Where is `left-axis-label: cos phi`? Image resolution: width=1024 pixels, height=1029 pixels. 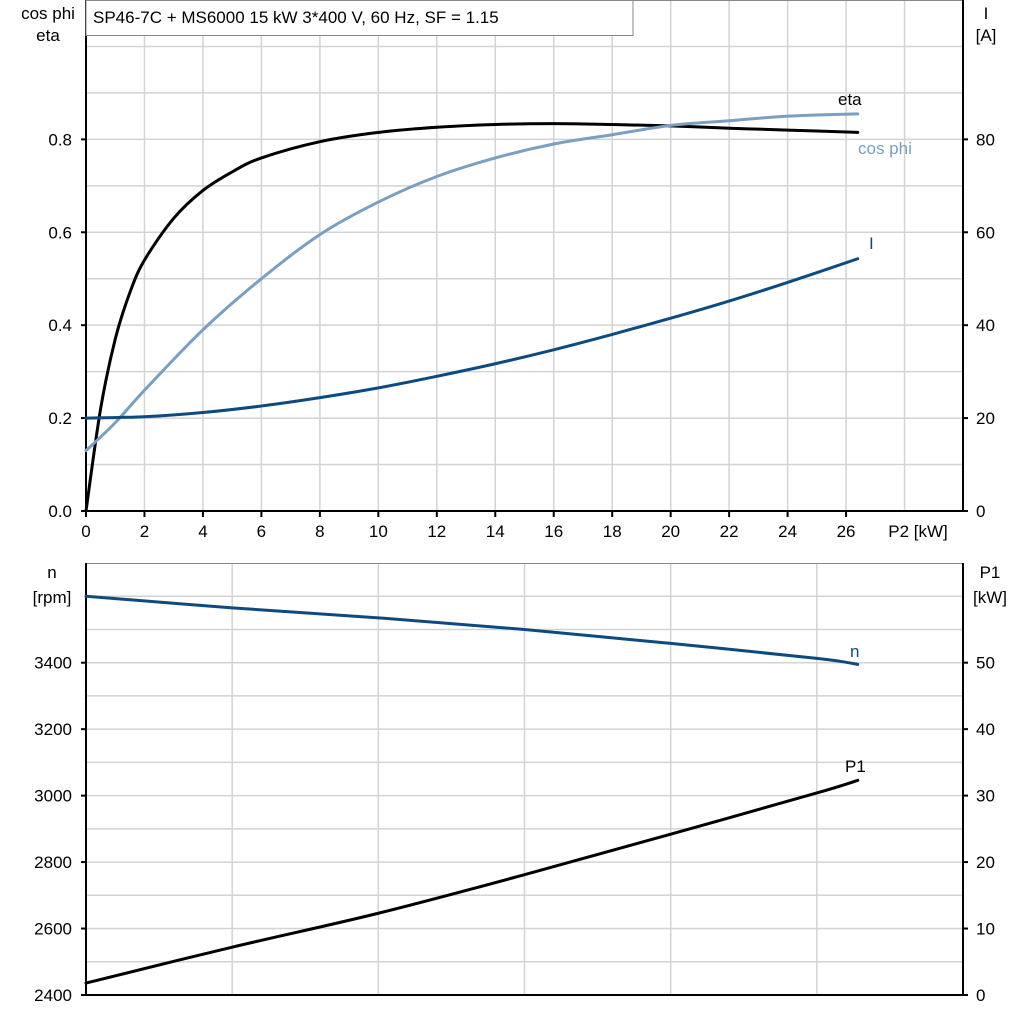 left-axis-label: cos phi is located at coordinates (48, 13).